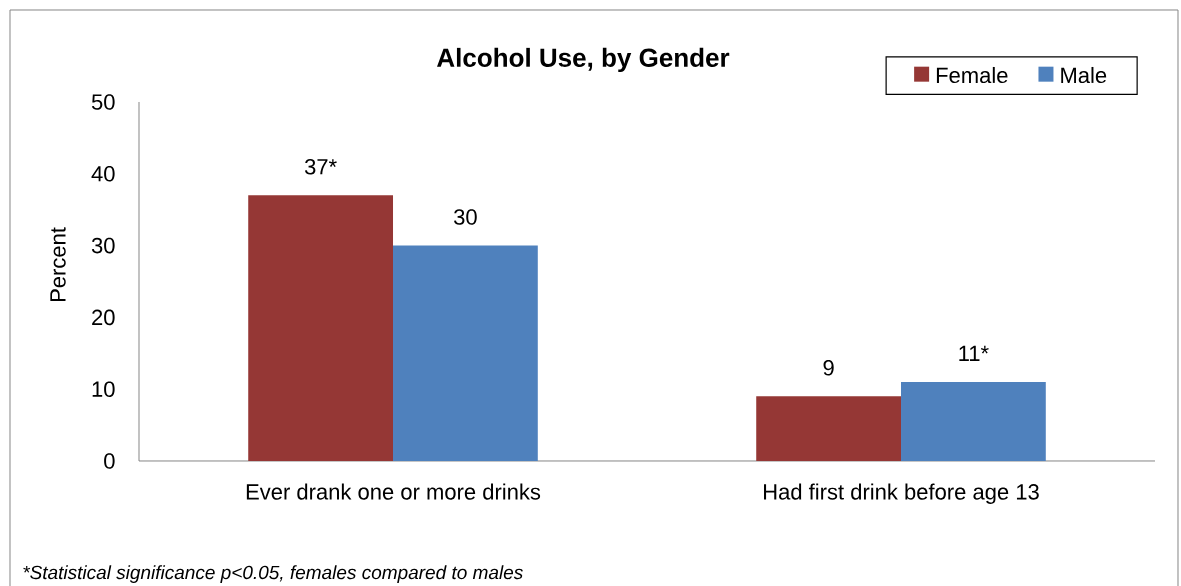 Image resolution: width=1181 pixels, height=586 pixels. Describe the element at coordinates (583, 60) in the screenshot. I see `chart-title: Alcohol Use, by Gender` at that location.